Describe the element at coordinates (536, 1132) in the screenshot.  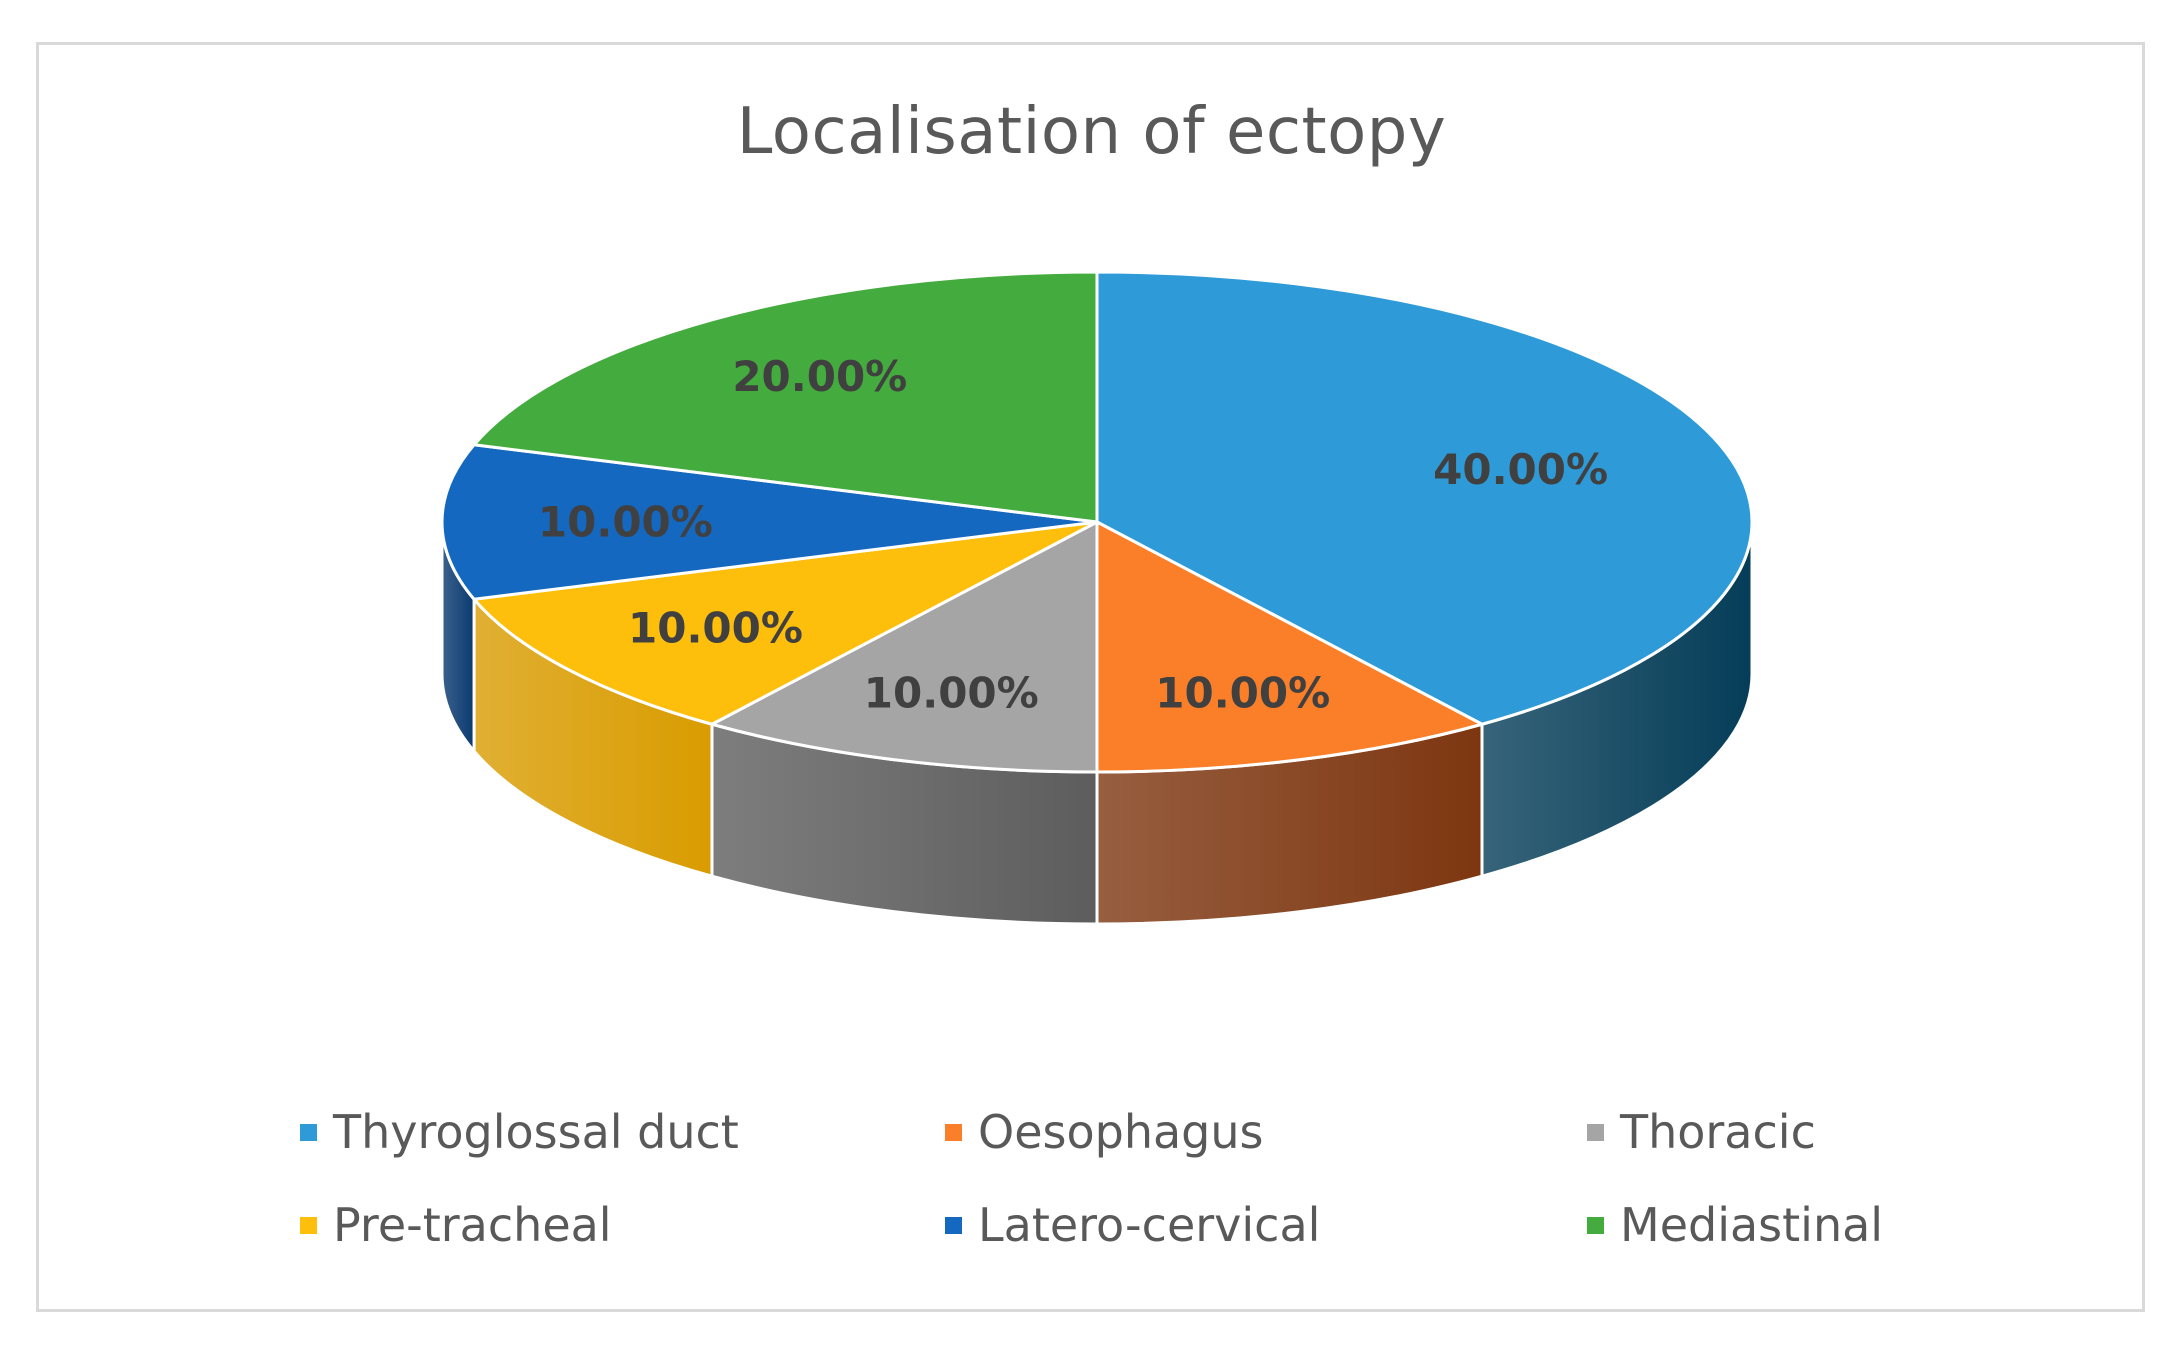
I see `legend-label: Thyroglossal duct` at that location.